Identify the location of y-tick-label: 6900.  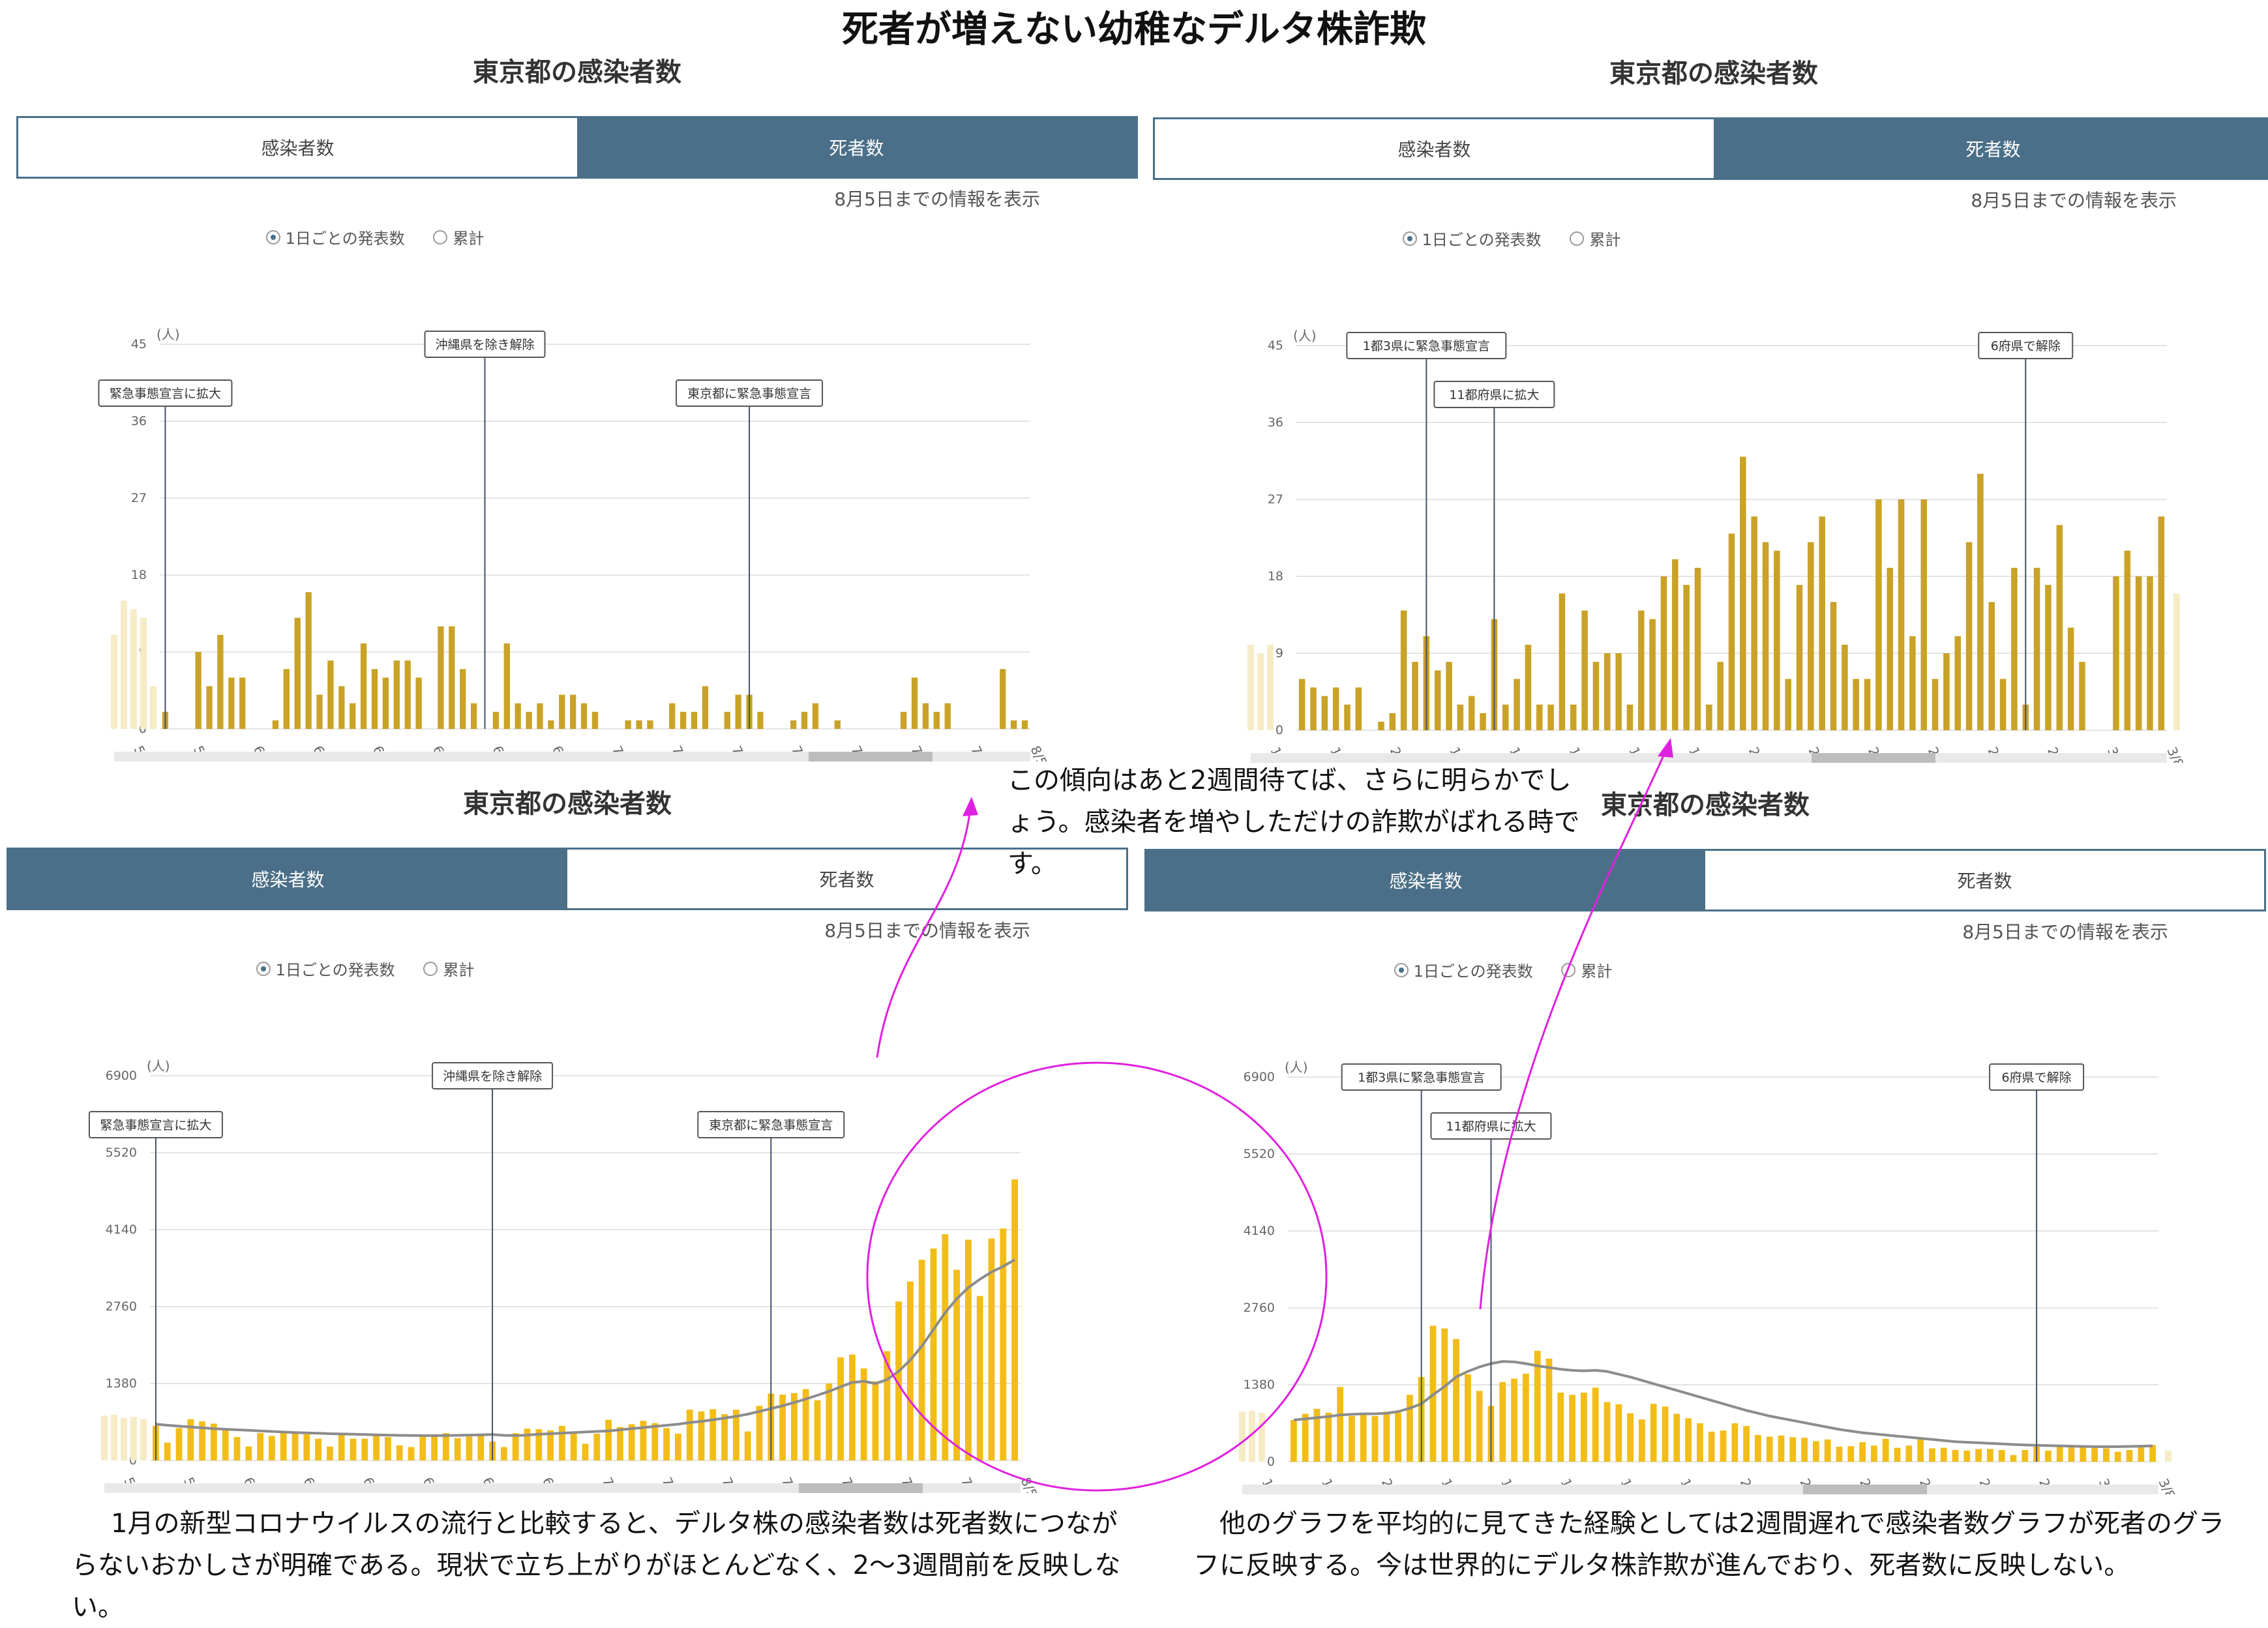
(1259, 1077).